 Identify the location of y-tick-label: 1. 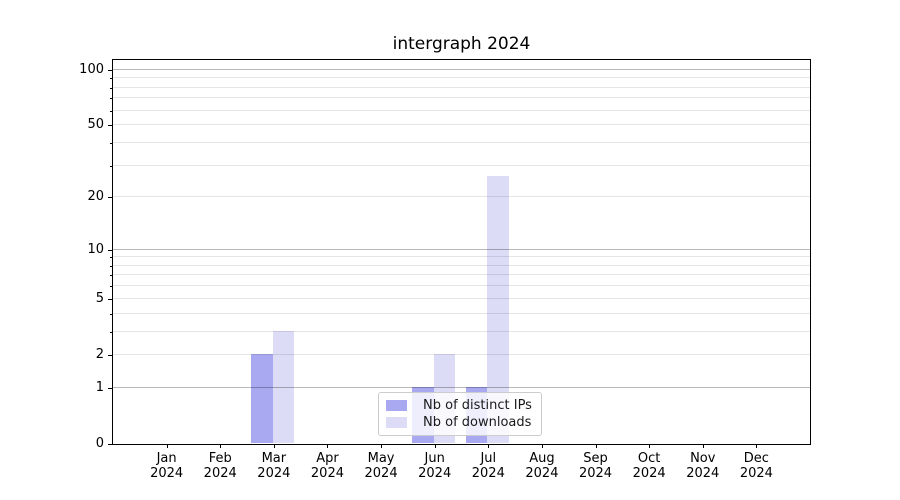
(99, 387).